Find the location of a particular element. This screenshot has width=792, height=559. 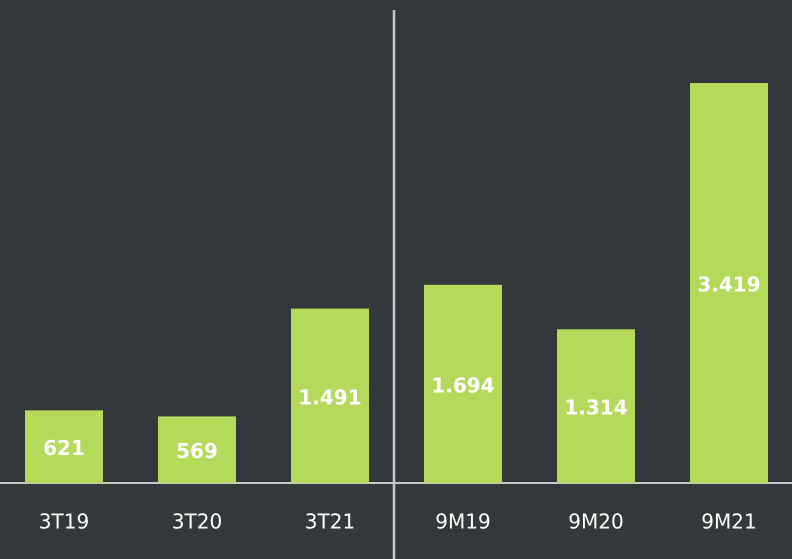

value-label: 1.491 is located at coordinates (329, 397).